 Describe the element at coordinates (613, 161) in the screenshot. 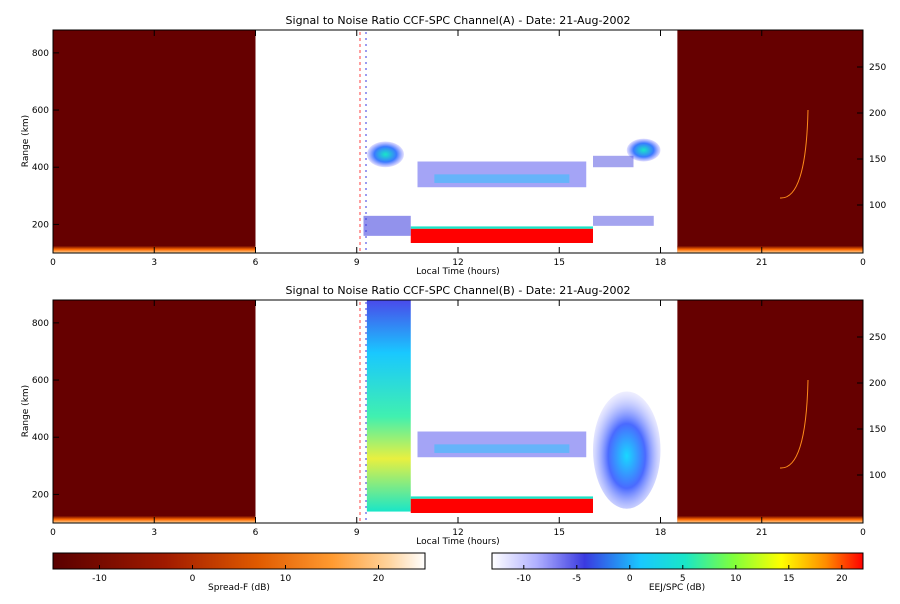

I see `afternoon-mid-echo` at that location.